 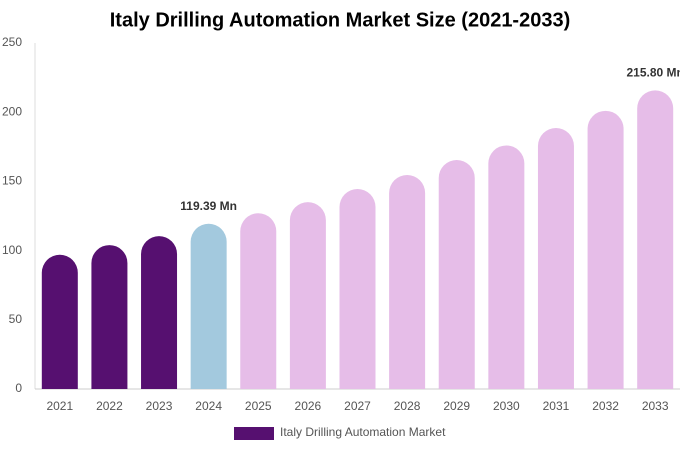 What do you see at coordinates (59, 406) in the screenshot?
I see `x-tick-label: 2021` at bounding box center [59, 406].